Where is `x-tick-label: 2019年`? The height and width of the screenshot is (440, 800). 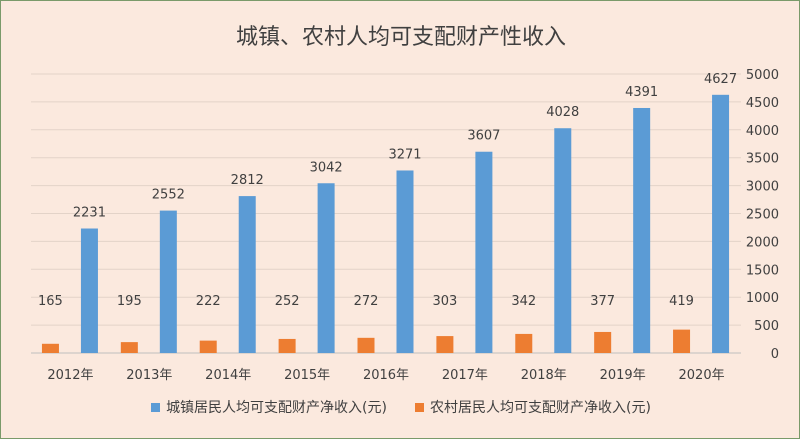
x-tick-label: 2019年 is located at coordinates (623, 375).